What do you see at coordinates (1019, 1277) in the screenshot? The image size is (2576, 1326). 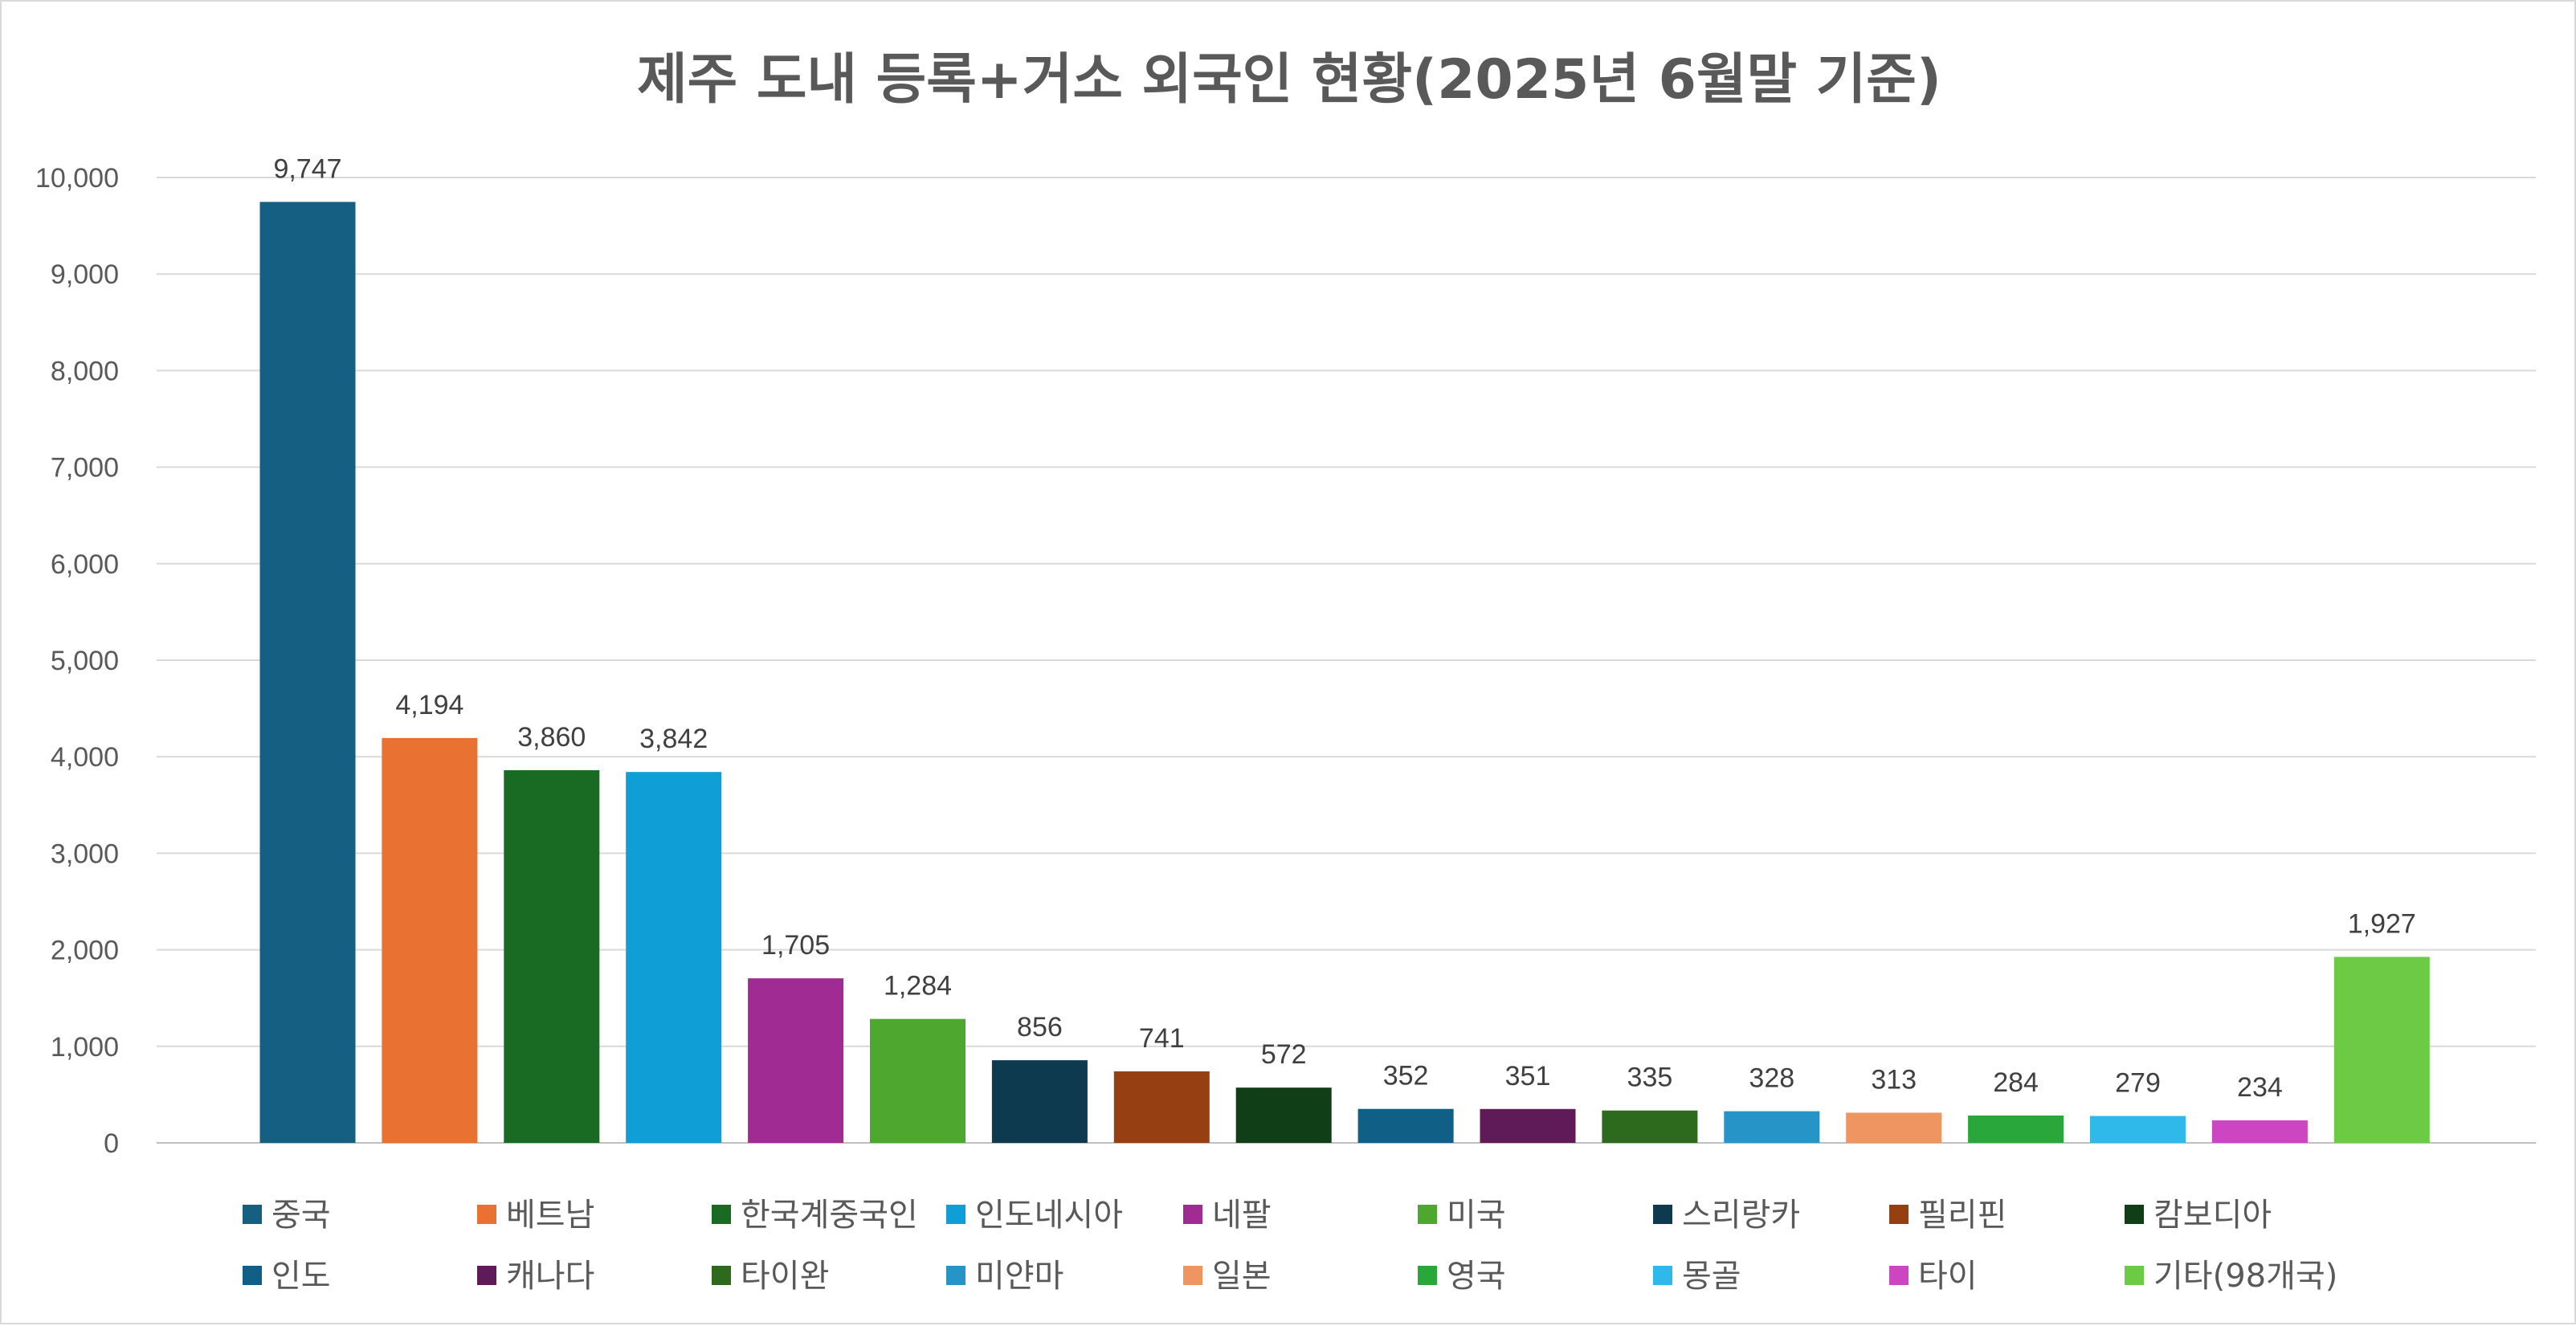 I see `legend-label: 미얀마` at bounding box center [1019, 1277].